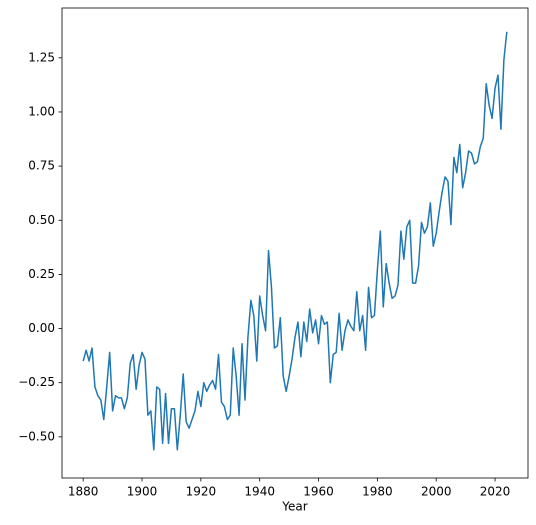 This screenshot has height=525, width=536. What do you see at coordinates (377, 492) in the screenshot?
I see `x-tick-label: 1980` at bounding box center [377, 492].